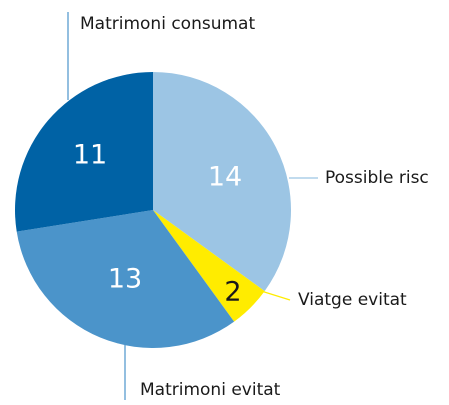 The width and height of the screenshot is (449, 405). Describe the element at coordinates (90, 155) in the screenshot. I see `value-label: 11` at that location.